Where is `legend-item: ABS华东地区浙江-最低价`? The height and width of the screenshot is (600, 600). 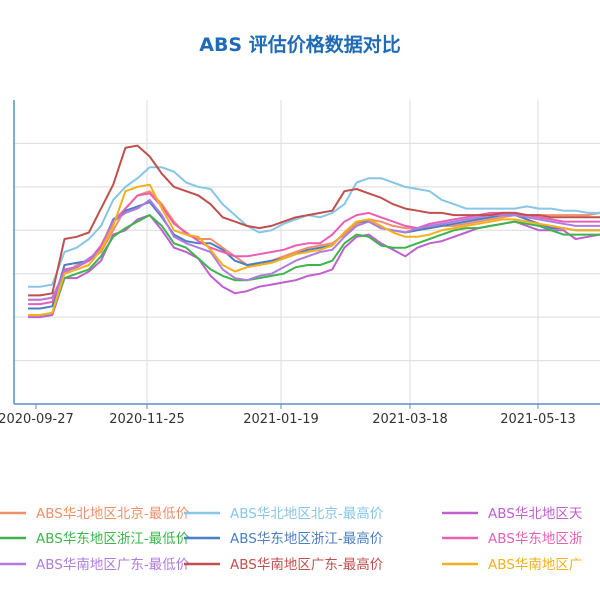 legend-item: ABS华东地区浙江-最低价 is located at coordinates (113, 539).